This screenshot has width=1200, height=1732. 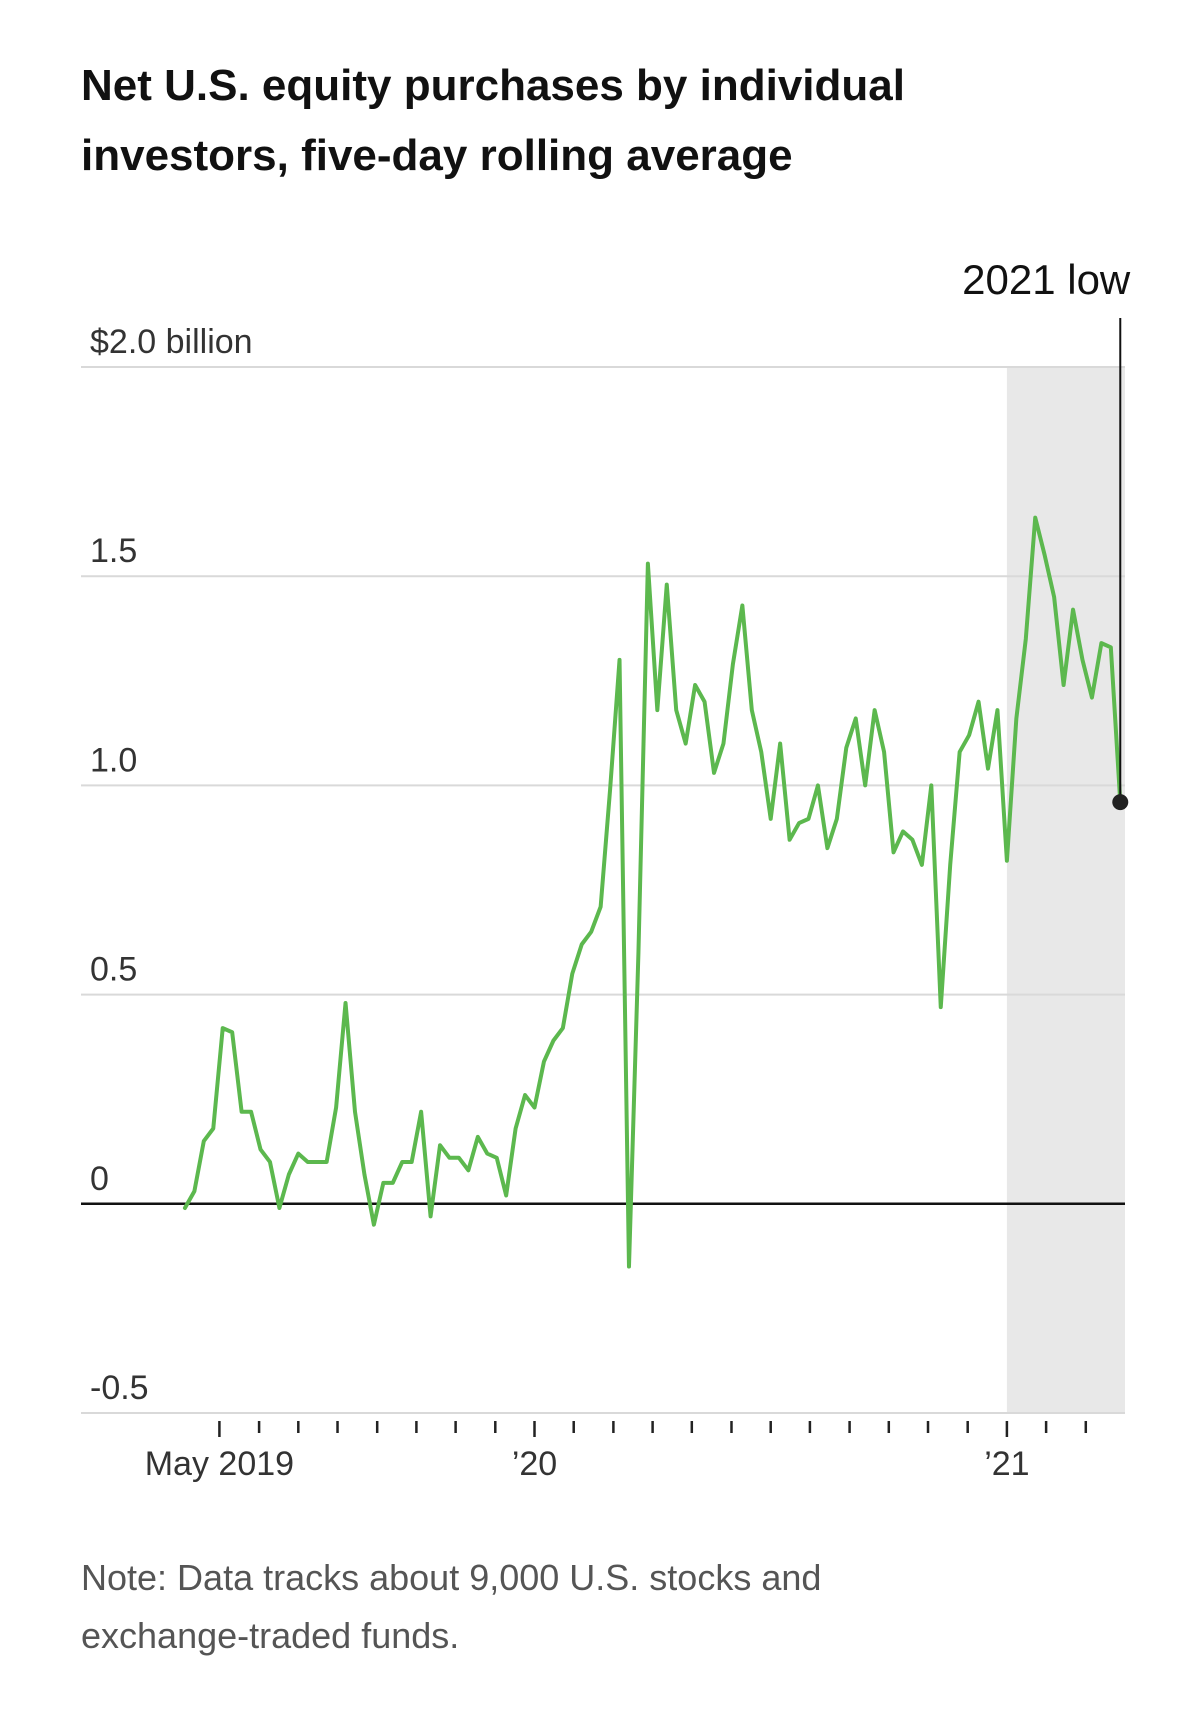 I want to click on chart-title: investors, five-day rolling average, so click(x=437, y=155).